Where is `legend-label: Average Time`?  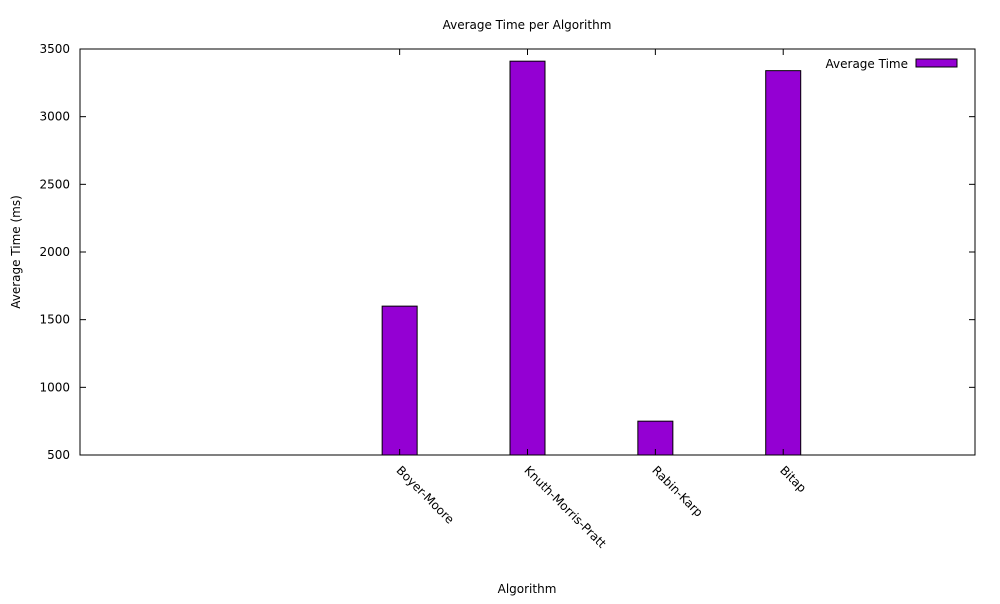
legend-label: Average Time is located at coordinates (867, 64).